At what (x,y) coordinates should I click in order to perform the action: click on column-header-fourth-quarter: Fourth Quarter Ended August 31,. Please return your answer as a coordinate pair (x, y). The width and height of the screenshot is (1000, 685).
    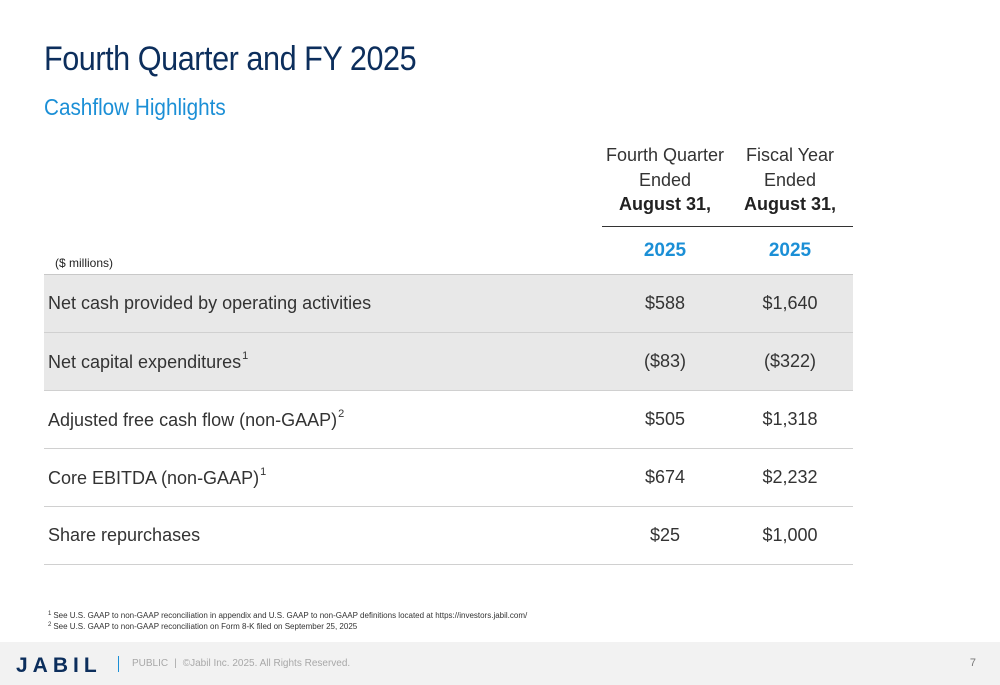
    Looking at the image, I should click on (665, 180).